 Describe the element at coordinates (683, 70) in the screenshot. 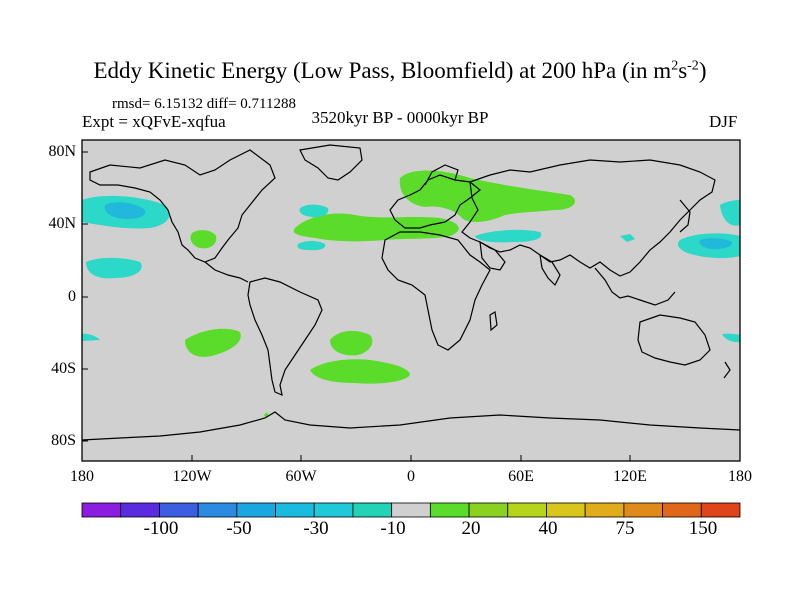

I see `plot-title-mid: s` at that location.